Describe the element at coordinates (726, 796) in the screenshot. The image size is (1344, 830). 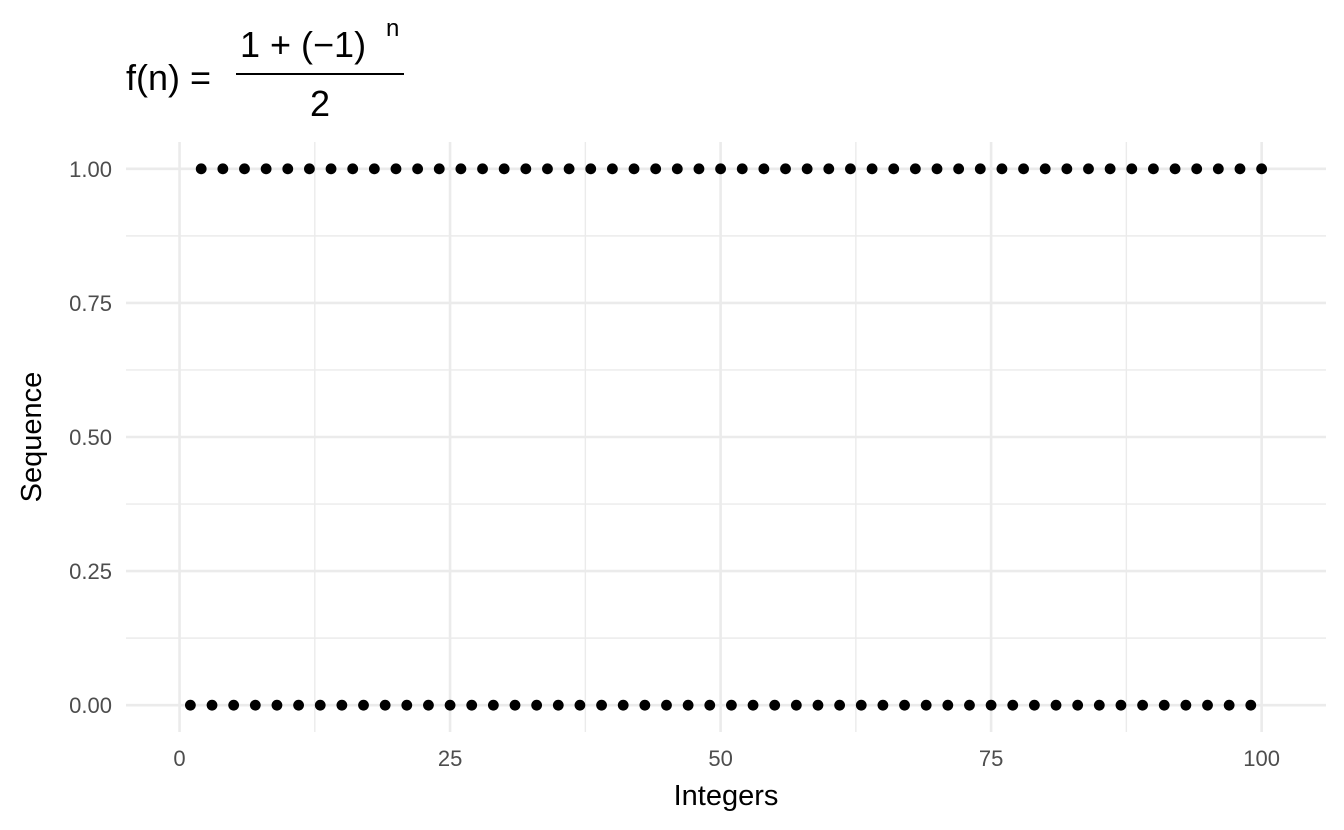
I see `x-axis-title: Integers` at that location.